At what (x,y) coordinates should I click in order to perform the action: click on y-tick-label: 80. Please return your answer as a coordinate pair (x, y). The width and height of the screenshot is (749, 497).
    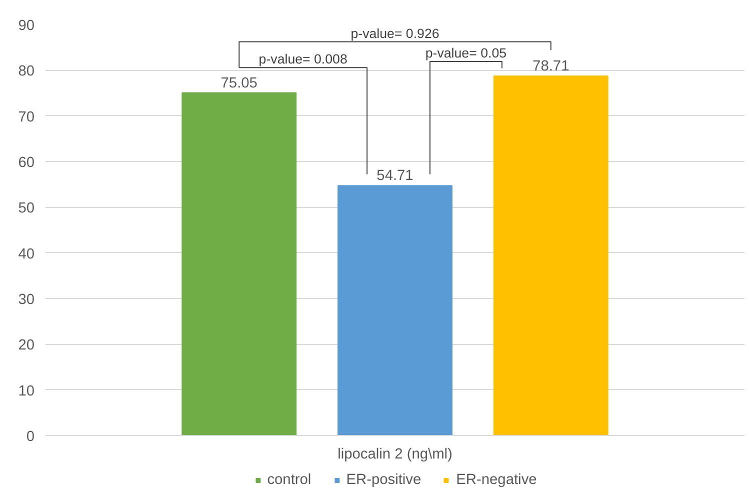
    Looking at the image, I should click on (26, 72).